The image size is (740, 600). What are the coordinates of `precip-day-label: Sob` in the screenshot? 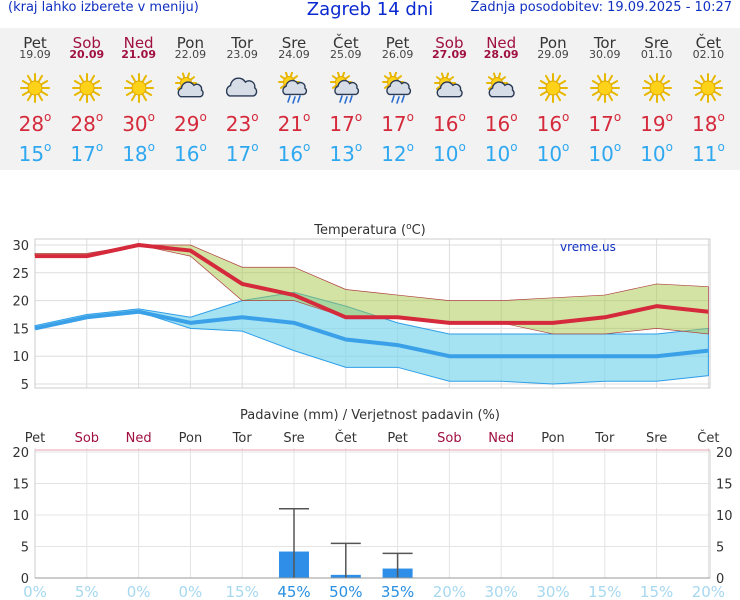 It's located at (449, 438).